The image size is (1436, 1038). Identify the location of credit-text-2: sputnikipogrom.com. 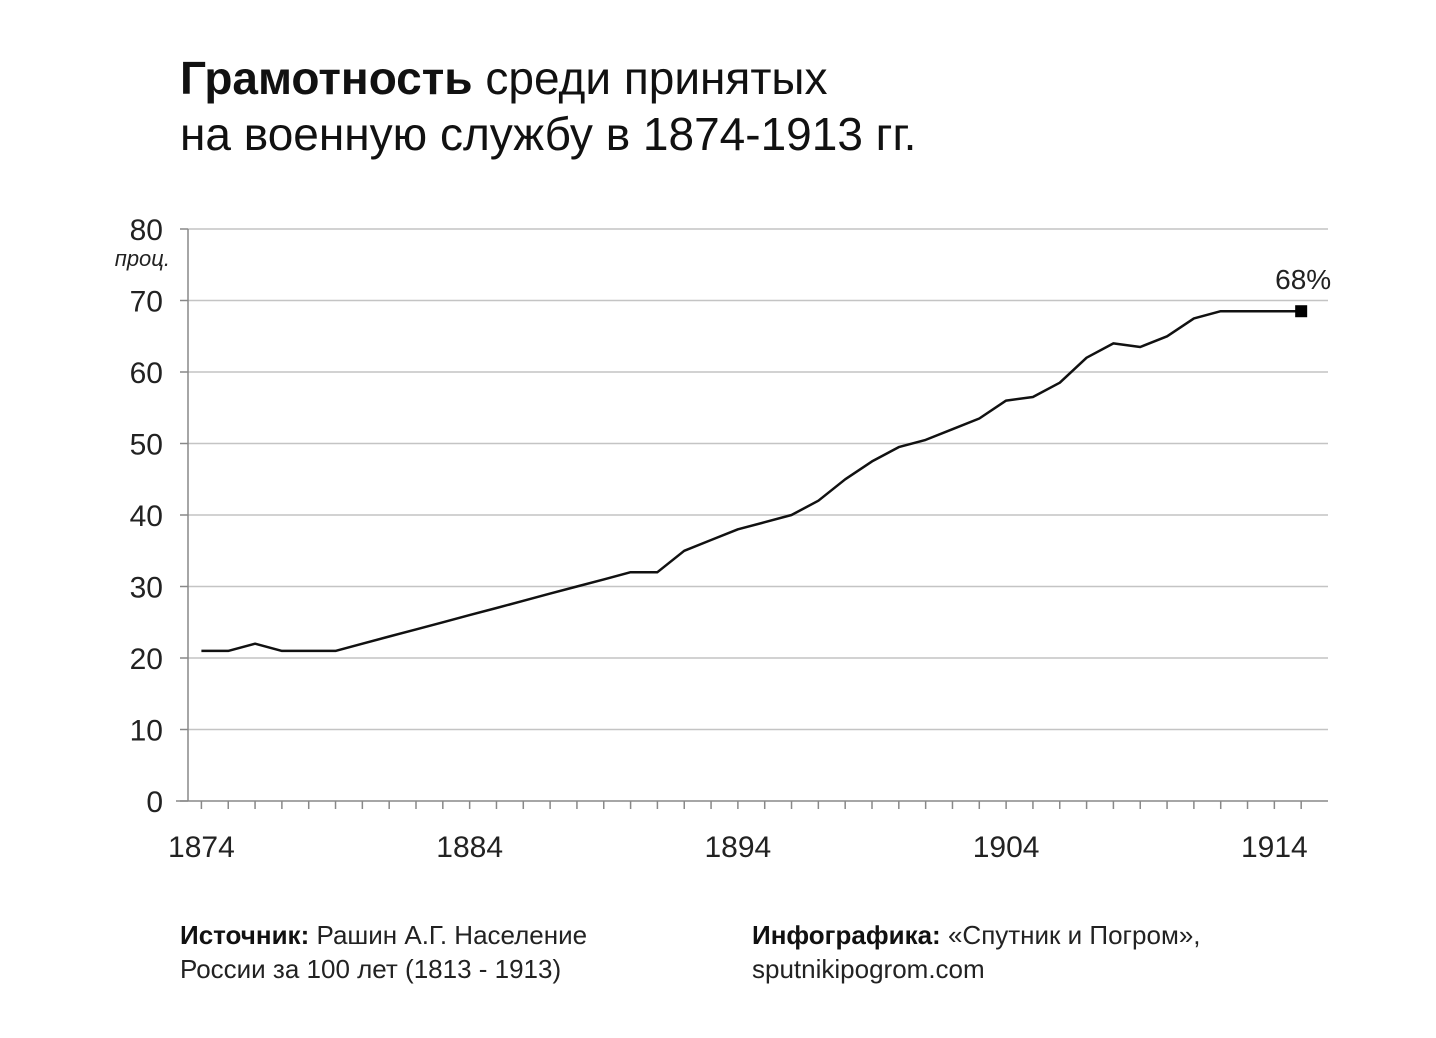
(868, 969).